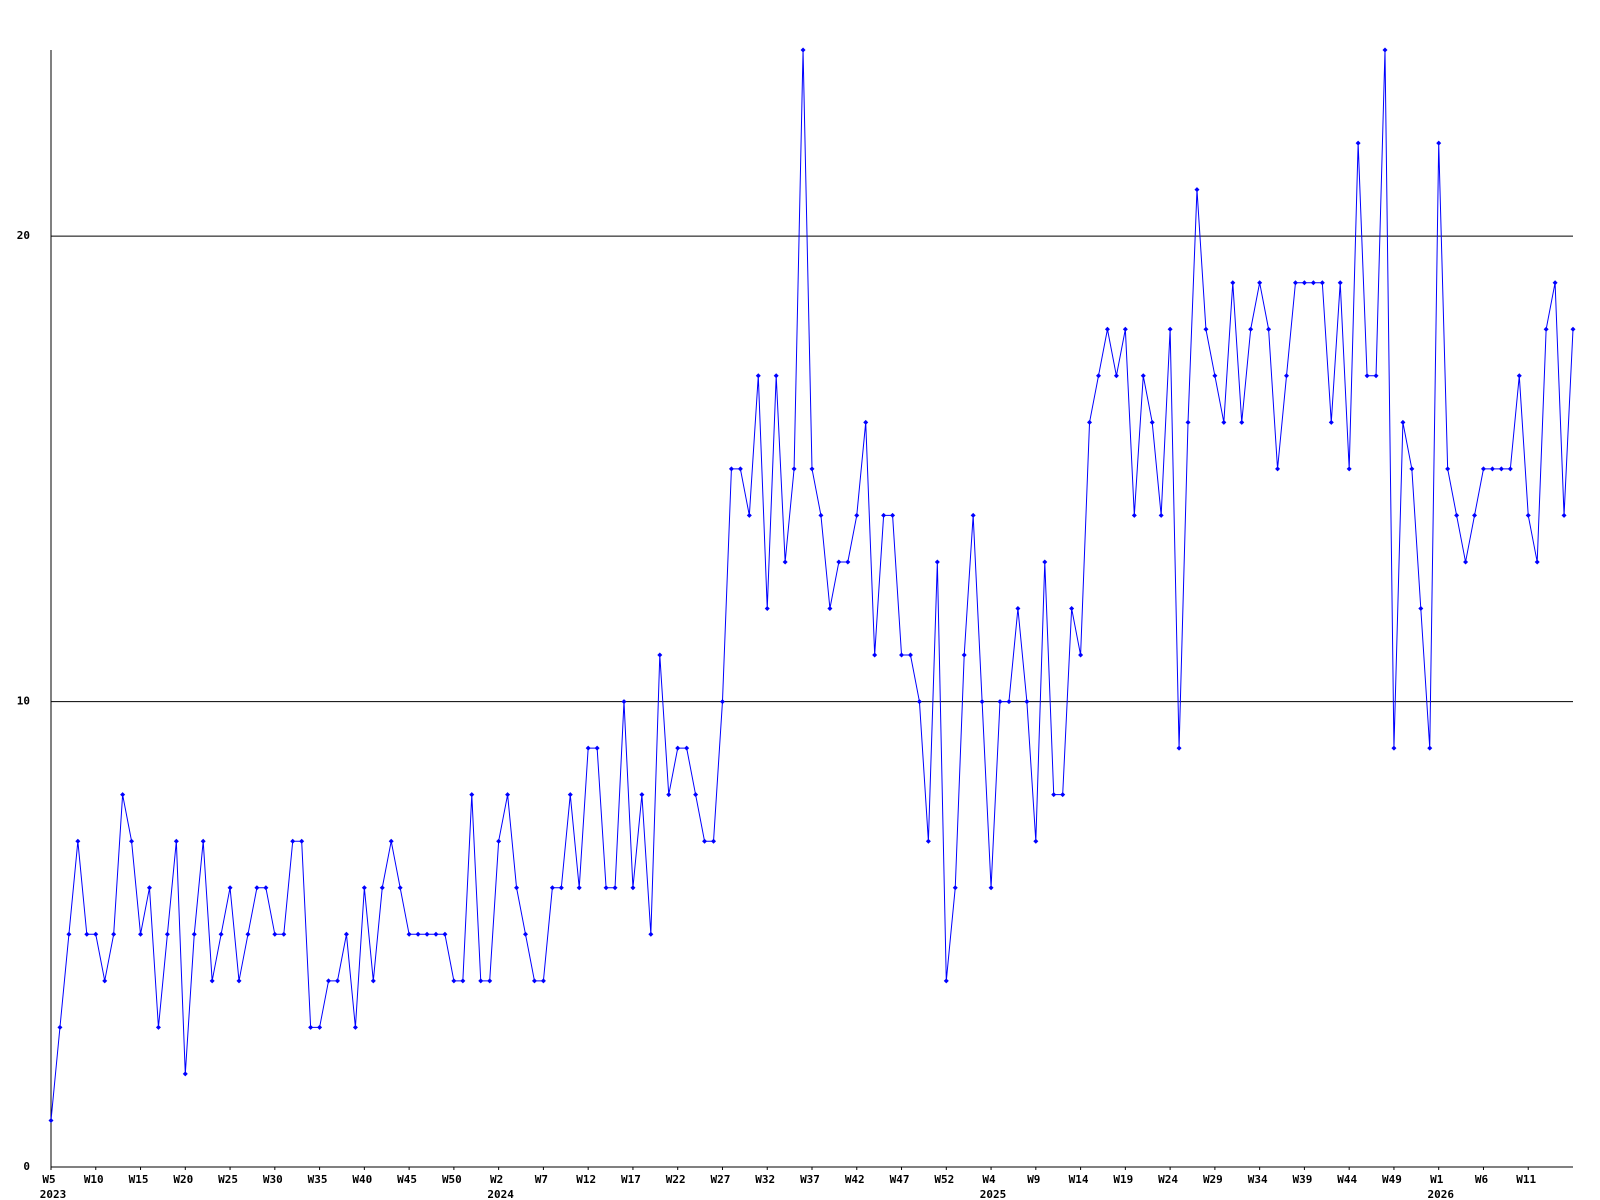 The height and width of the screenshot is (1200, 1600). I want to click on x-tick-label: W11, so click(1526, 1179).